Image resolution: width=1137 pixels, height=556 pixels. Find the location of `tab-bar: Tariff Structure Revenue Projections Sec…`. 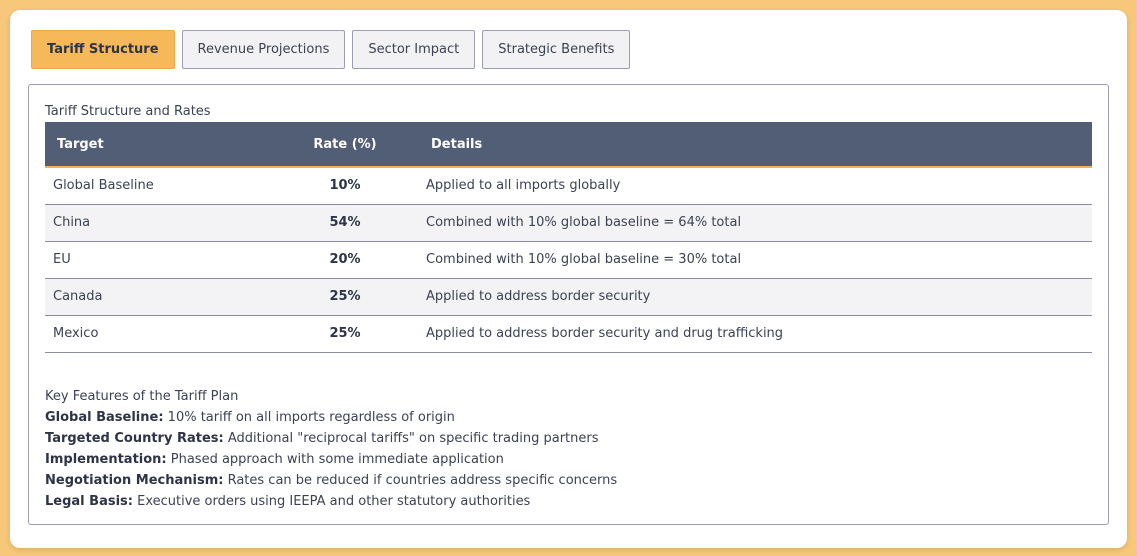

tab-bar: Tariff Structure Revenue Projections Sec… is located at coordinates (334, 49).